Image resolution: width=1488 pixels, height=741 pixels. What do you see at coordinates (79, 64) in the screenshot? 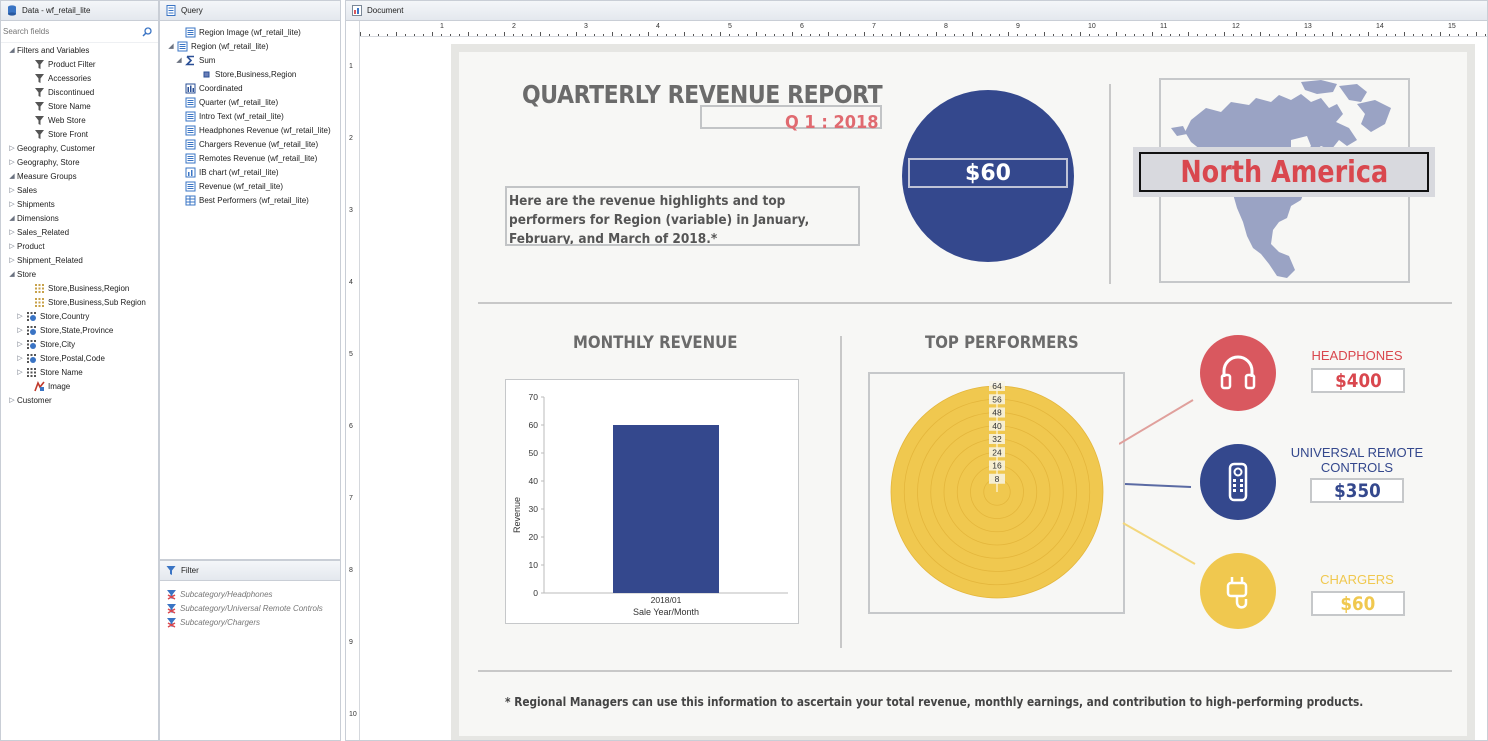
I see `data-tree-item: Product Filter` at bounding box center [79, 64].